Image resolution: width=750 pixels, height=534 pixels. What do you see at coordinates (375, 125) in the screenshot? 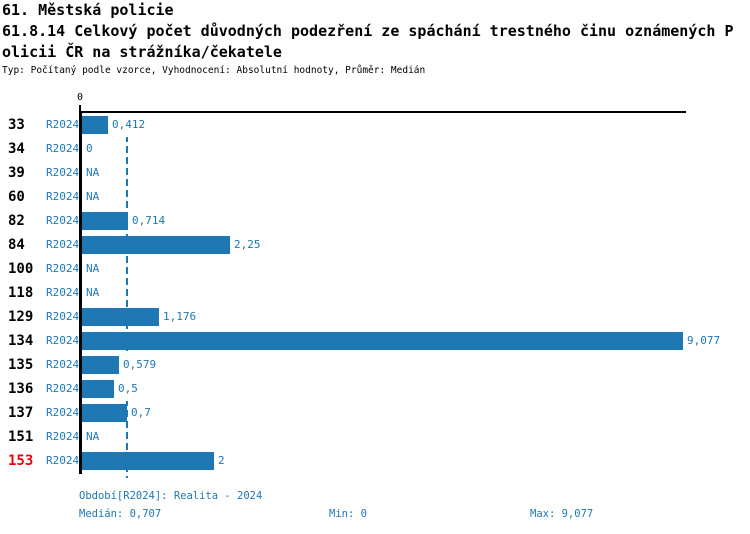
I see `chart-row: 33 R2024 0,412` at bounding box center [375, 125].